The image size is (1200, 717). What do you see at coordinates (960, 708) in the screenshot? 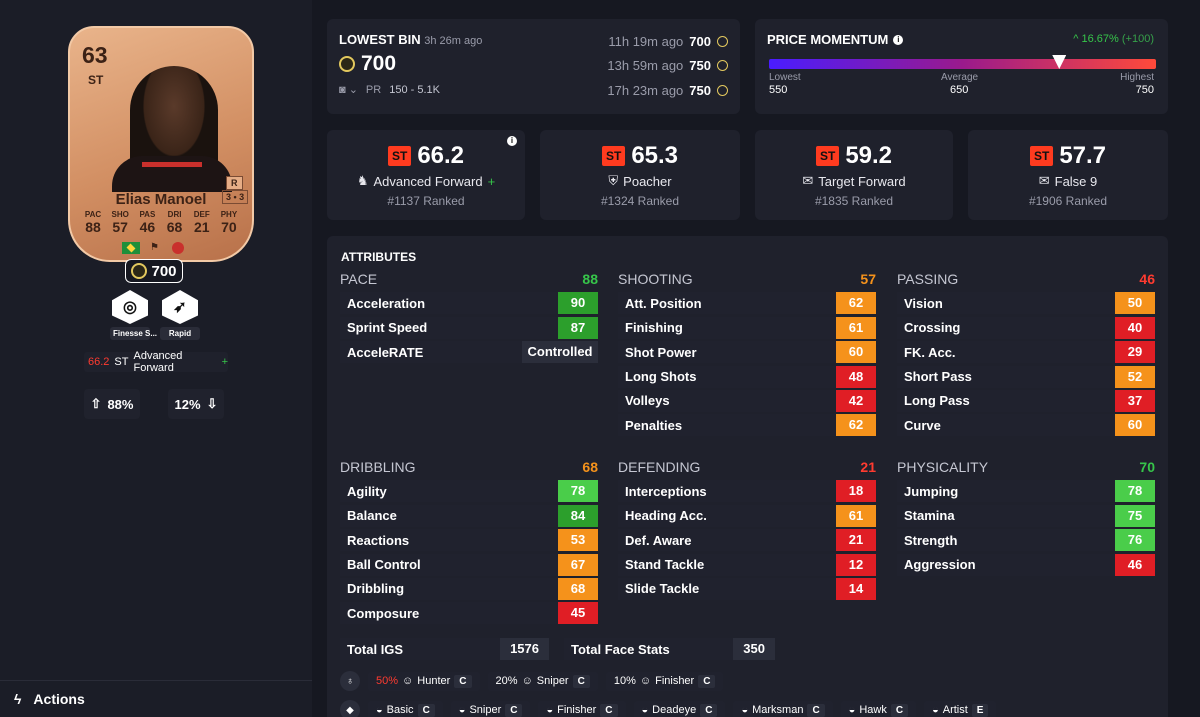
I see `chemistry-style-chip: ◒ Artist E` at bounding box center [960, 708].